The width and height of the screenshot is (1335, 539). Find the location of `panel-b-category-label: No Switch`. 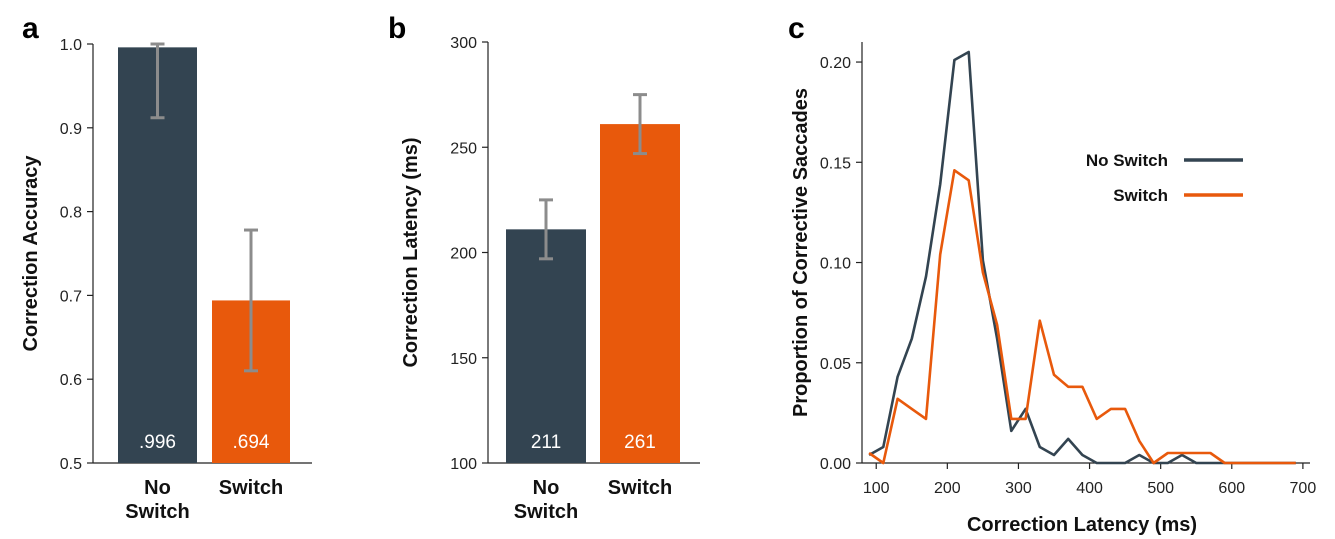

panel-b-category-label: No Switch is located at coordinates (546, 500).